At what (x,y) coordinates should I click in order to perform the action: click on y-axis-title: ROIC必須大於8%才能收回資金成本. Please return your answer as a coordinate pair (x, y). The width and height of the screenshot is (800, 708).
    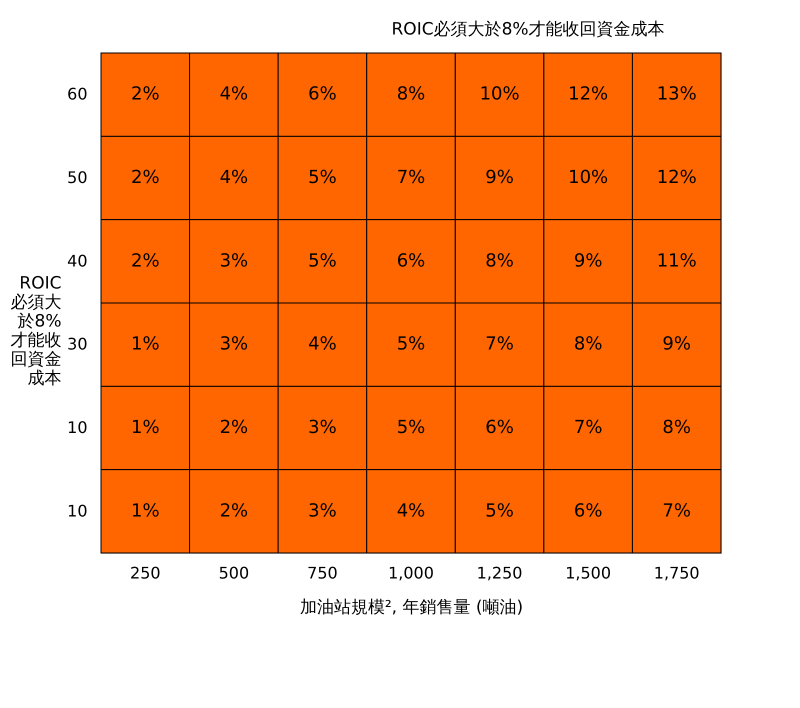
    Looking at the image, I should click on (528, 30).